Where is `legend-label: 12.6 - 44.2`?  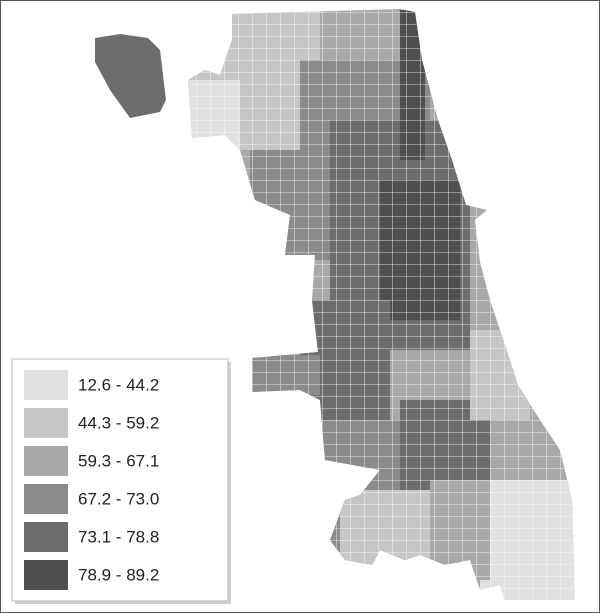 legend-label: 12.6 - 44.2 is located at coordinates (118, 384).